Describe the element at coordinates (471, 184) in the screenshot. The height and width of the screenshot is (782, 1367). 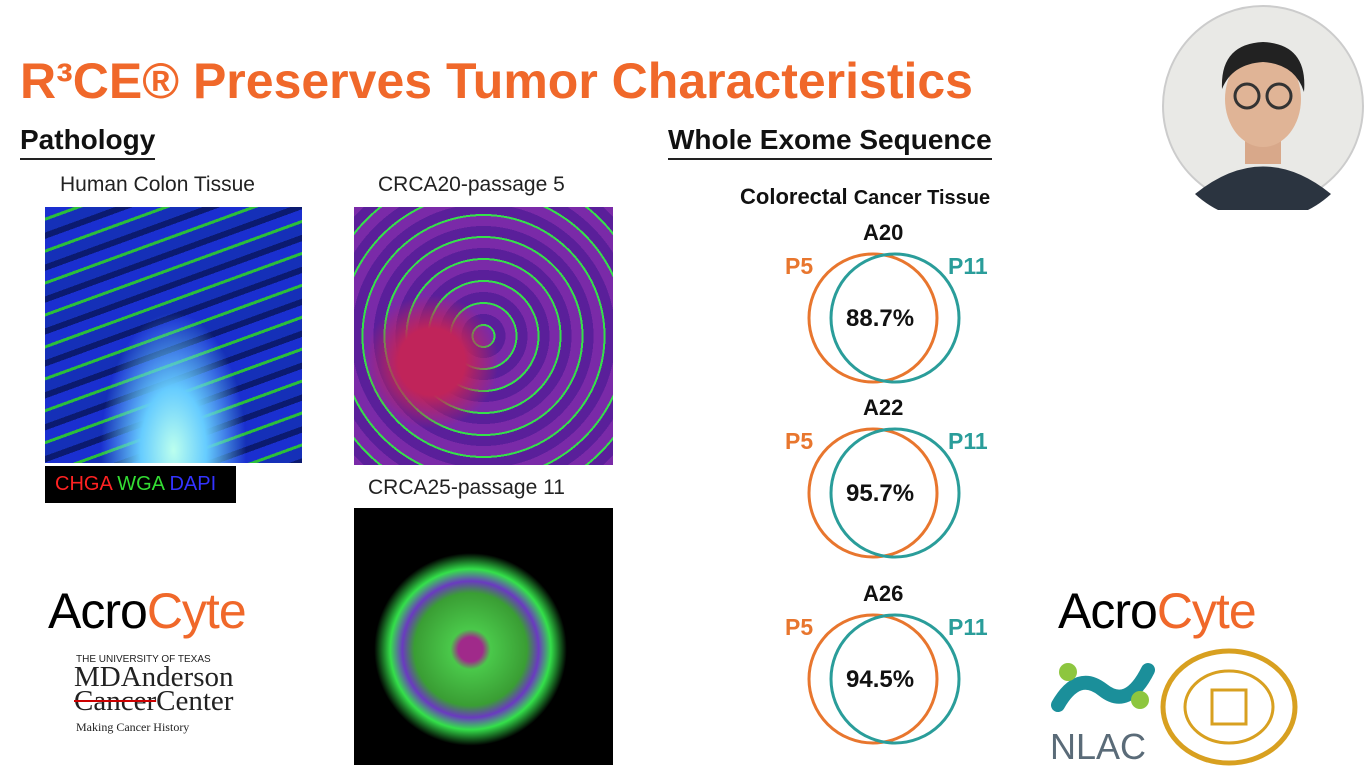
I see `image-label: CRCA20-passage 5` at that location.